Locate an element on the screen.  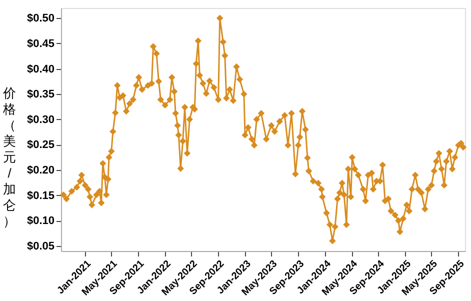
y-tick-label: $0.50 is located at coordinates (40, 18).